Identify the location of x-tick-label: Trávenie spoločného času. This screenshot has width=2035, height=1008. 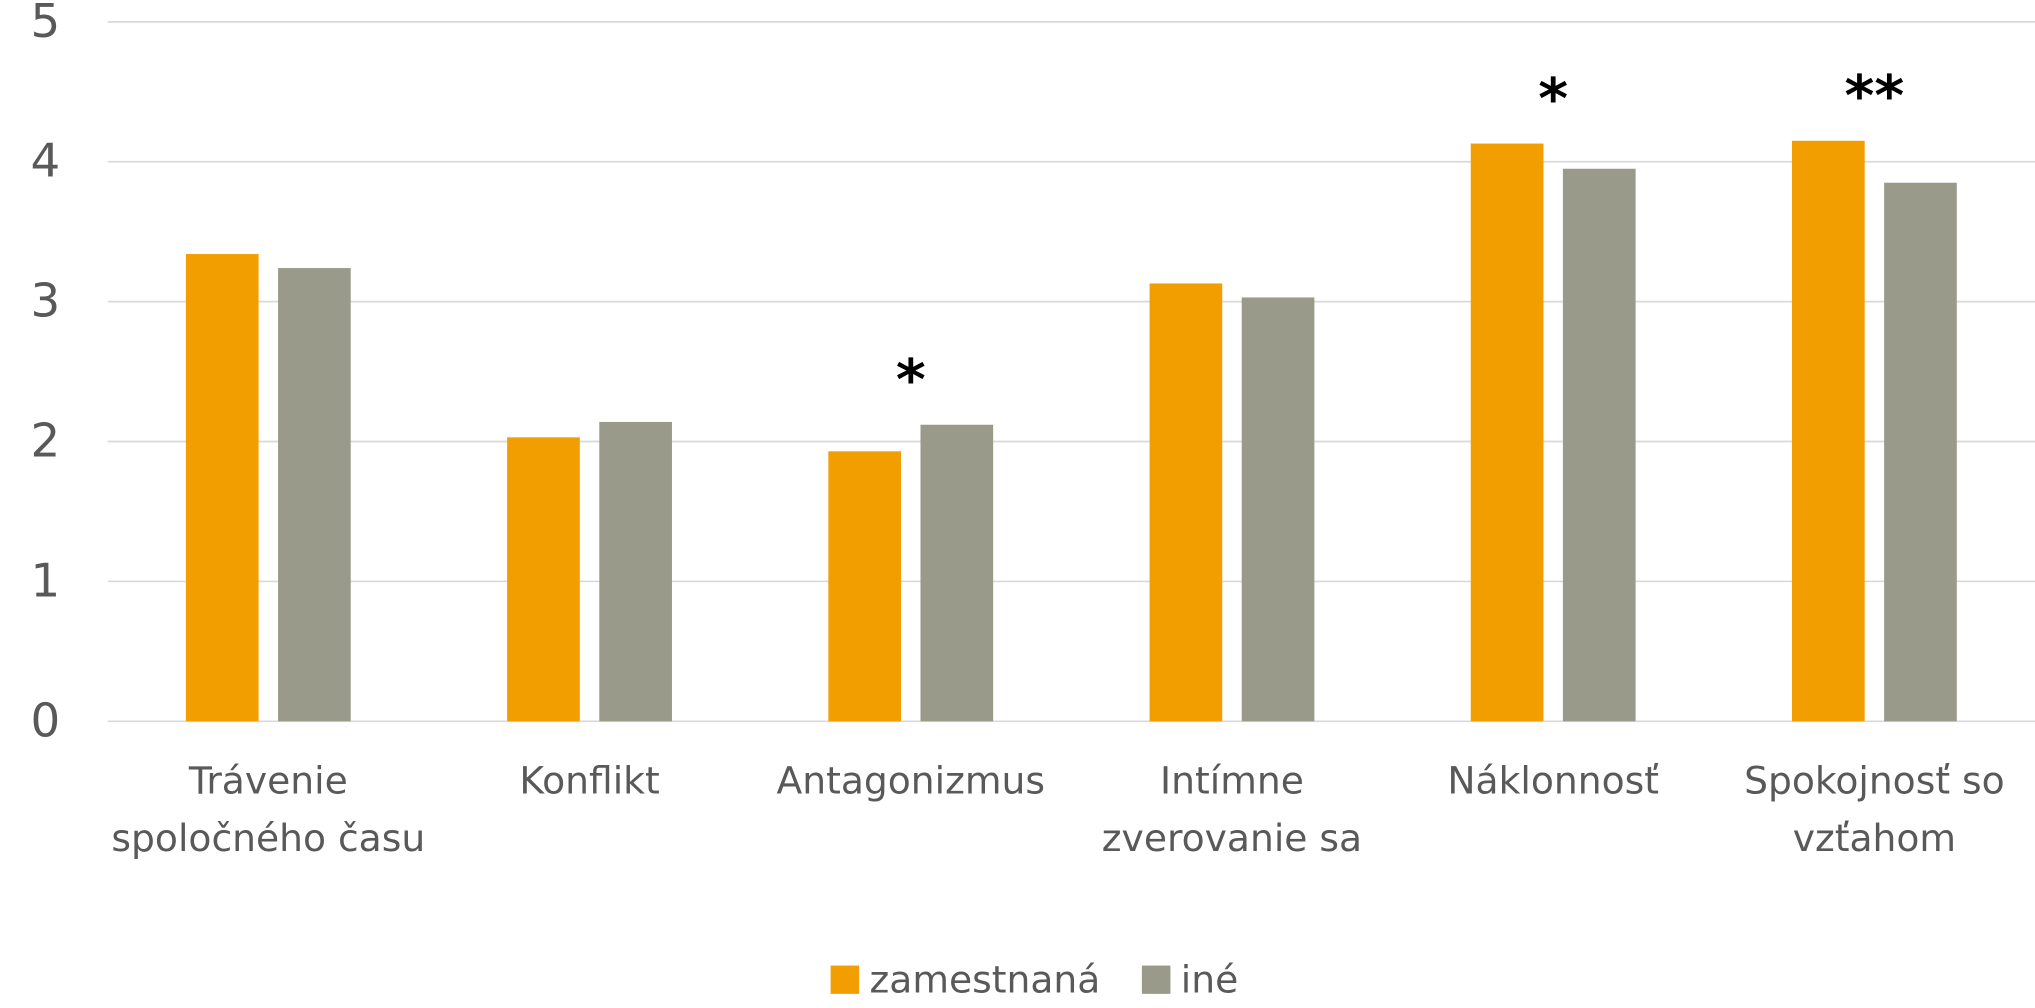
(268, 809).